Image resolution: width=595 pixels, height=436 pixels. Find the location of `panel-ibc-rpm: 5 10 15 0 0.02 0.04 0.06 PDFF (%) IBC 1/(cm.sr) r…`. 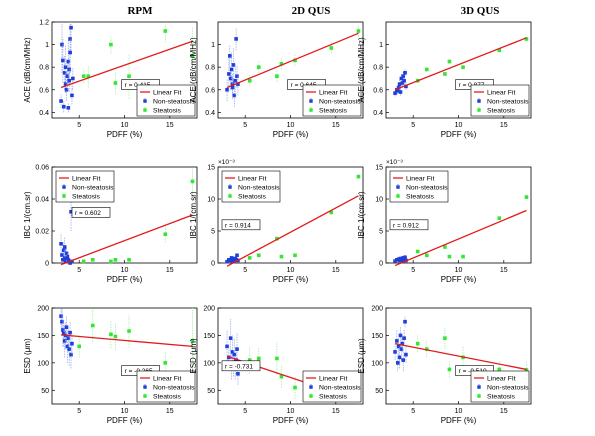

panel-ibc-rpm: 5 10 15 0 0.02 0.04 0.06 PDFF (%) IBC 1/(cm.sr) r… is located at coordinates (110, 224).